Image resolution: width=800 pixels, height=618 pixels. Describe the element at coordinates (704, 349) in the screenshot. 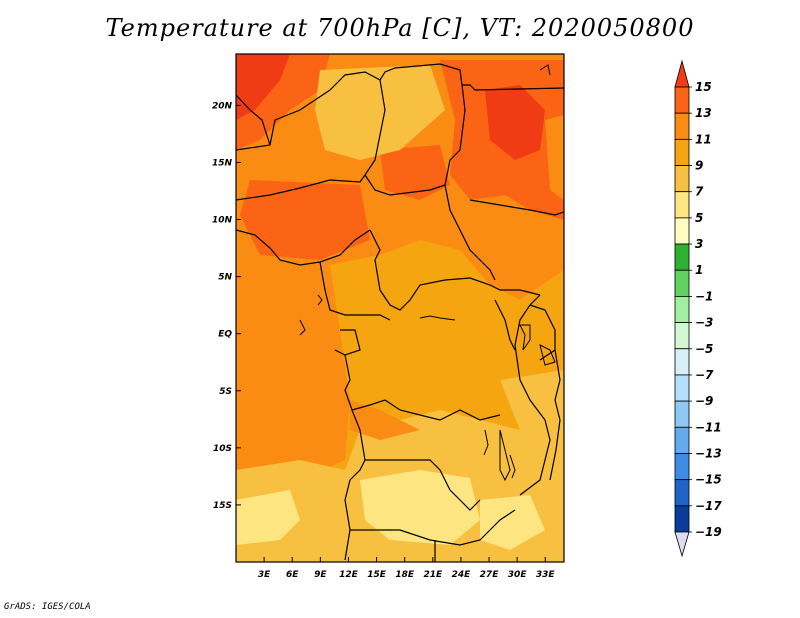

I see `colorbar-label: −5` at that location.